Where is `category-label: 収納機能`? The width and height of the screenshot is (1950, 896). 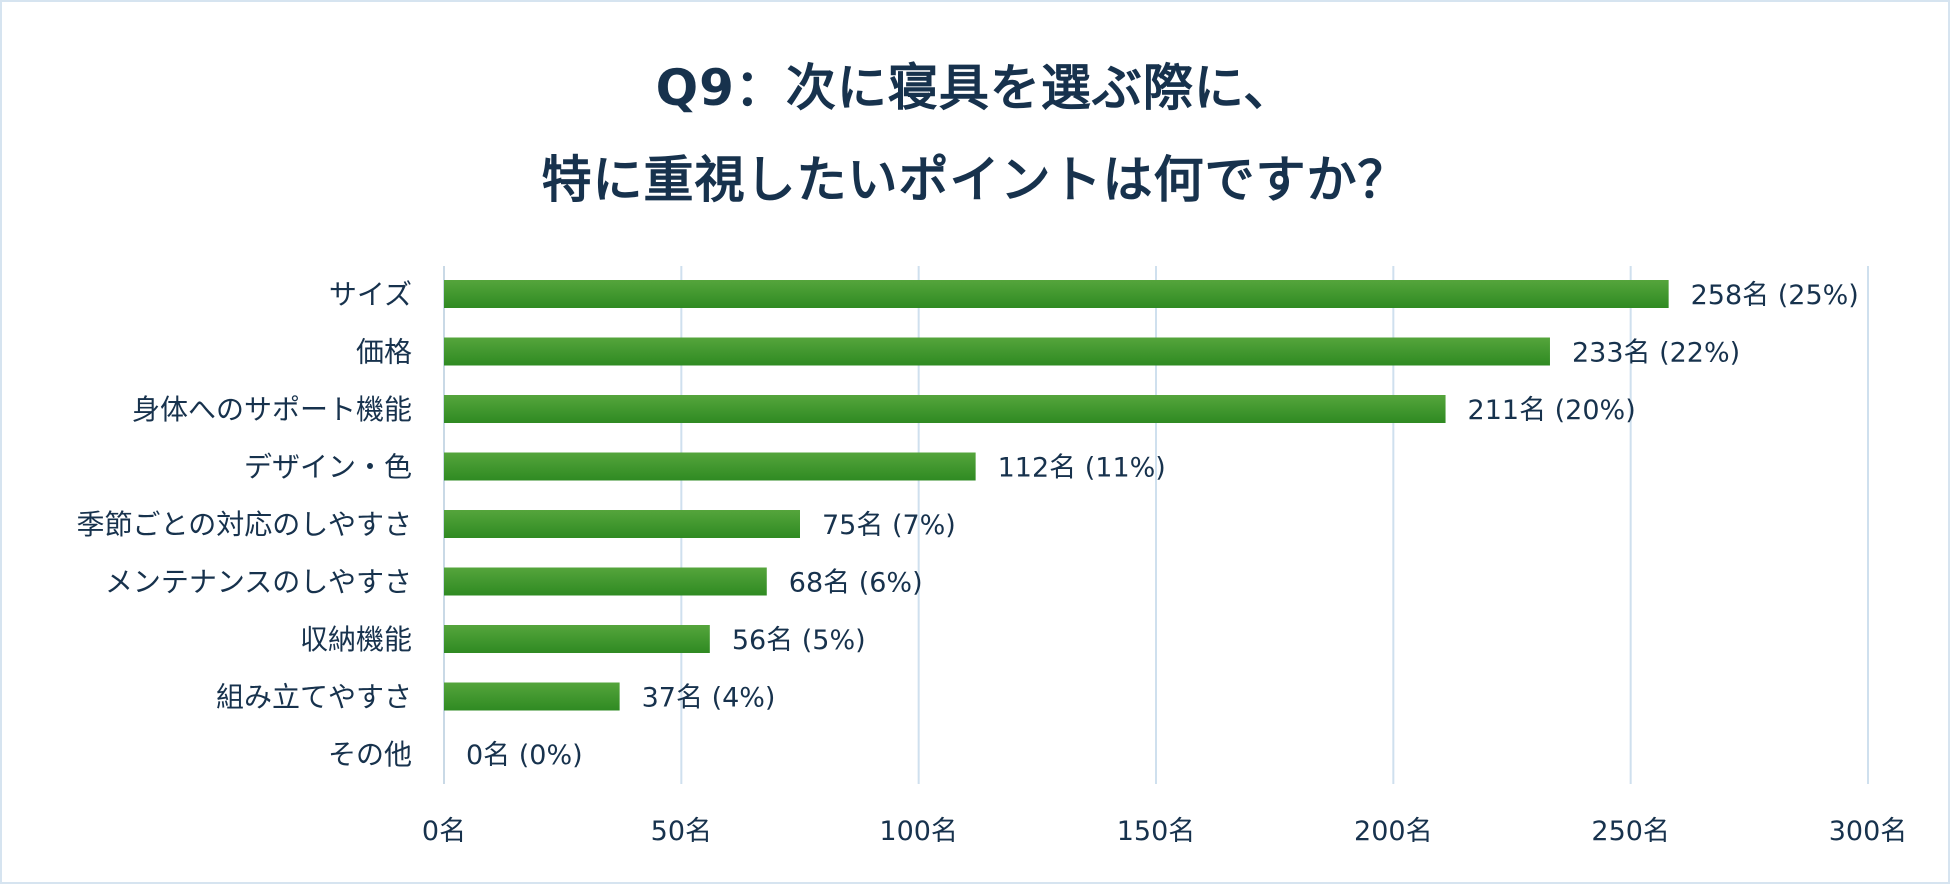 category-label: 収納機能 is located at coordinates (356, 639).